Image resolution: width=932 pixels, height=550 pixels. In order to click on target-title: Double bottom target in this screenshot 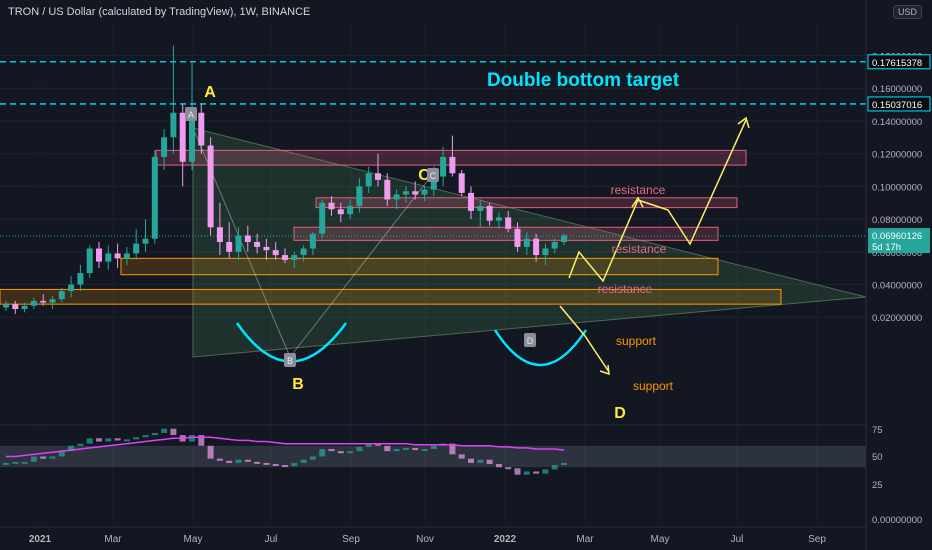, I will do `click(583, 80)`.